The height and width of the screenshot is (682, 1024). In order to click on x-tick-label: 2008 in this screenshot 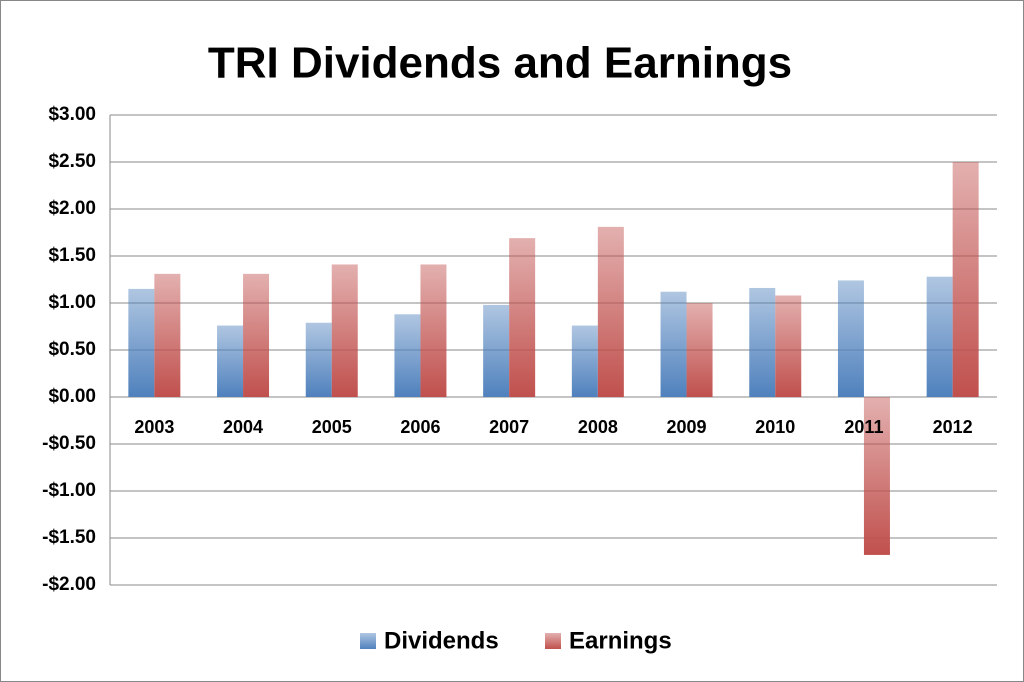, I will do `click(598, 427)`.